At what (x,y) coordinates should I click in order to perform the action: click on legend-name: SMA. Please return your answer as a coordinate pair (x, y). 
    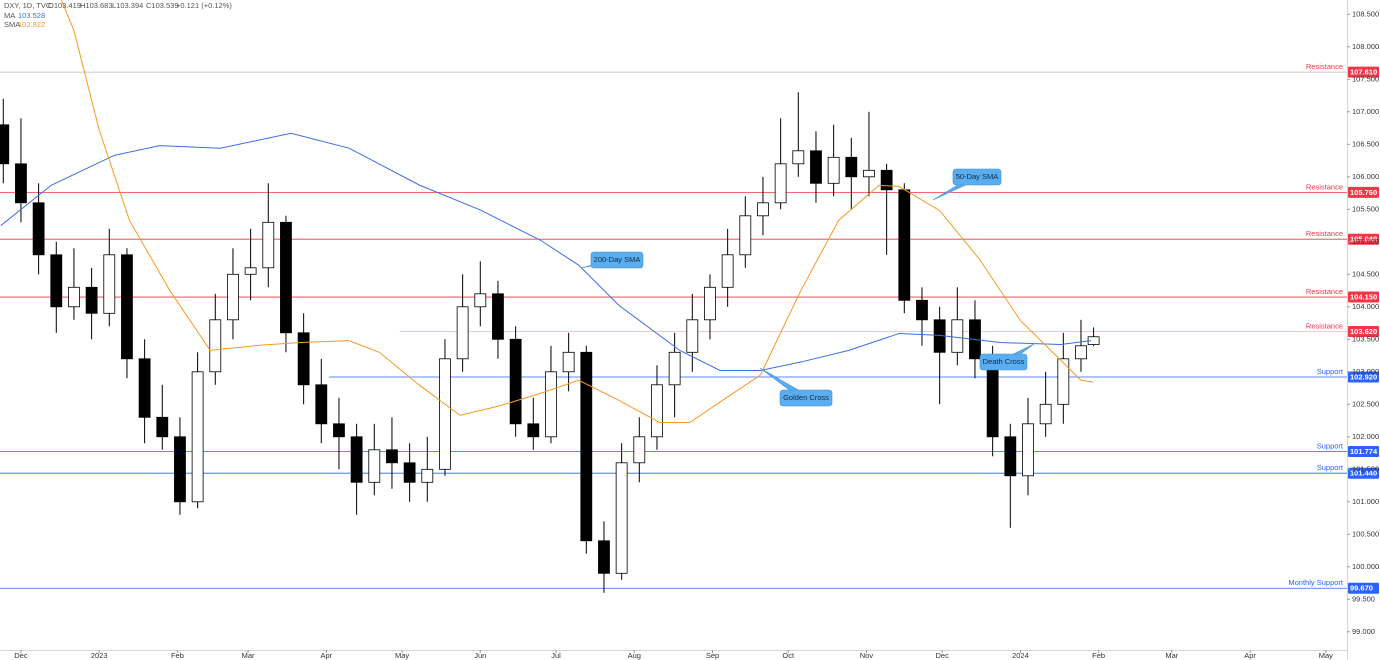
    Looking at the image, I should click on (12, 24).